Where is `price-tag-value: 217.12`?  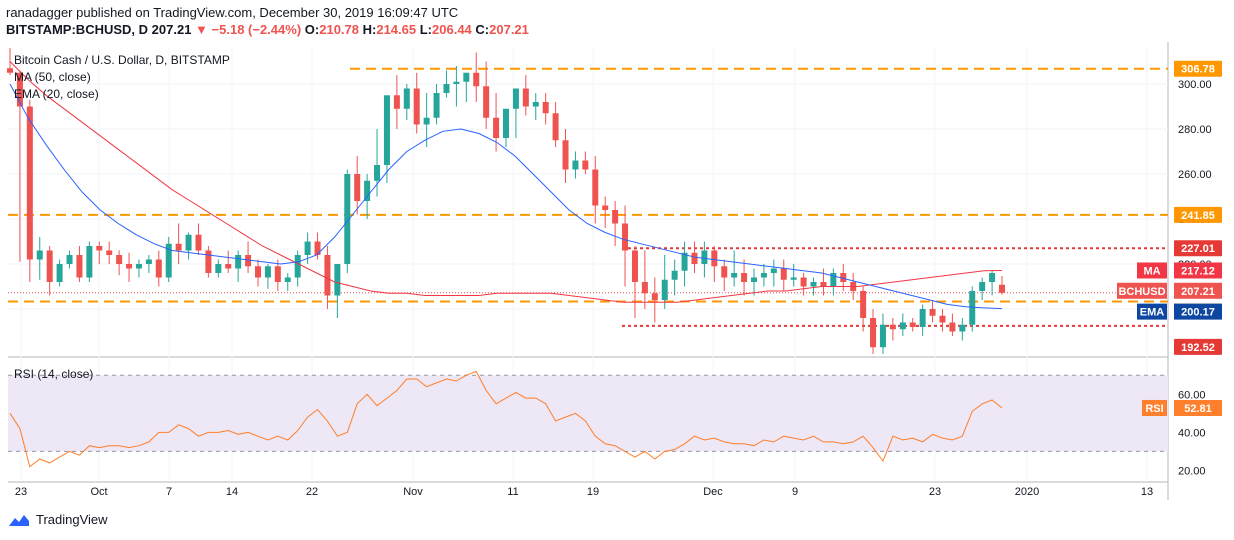 price-tag-value: 217.12 is located at coordinates (1198, 271).